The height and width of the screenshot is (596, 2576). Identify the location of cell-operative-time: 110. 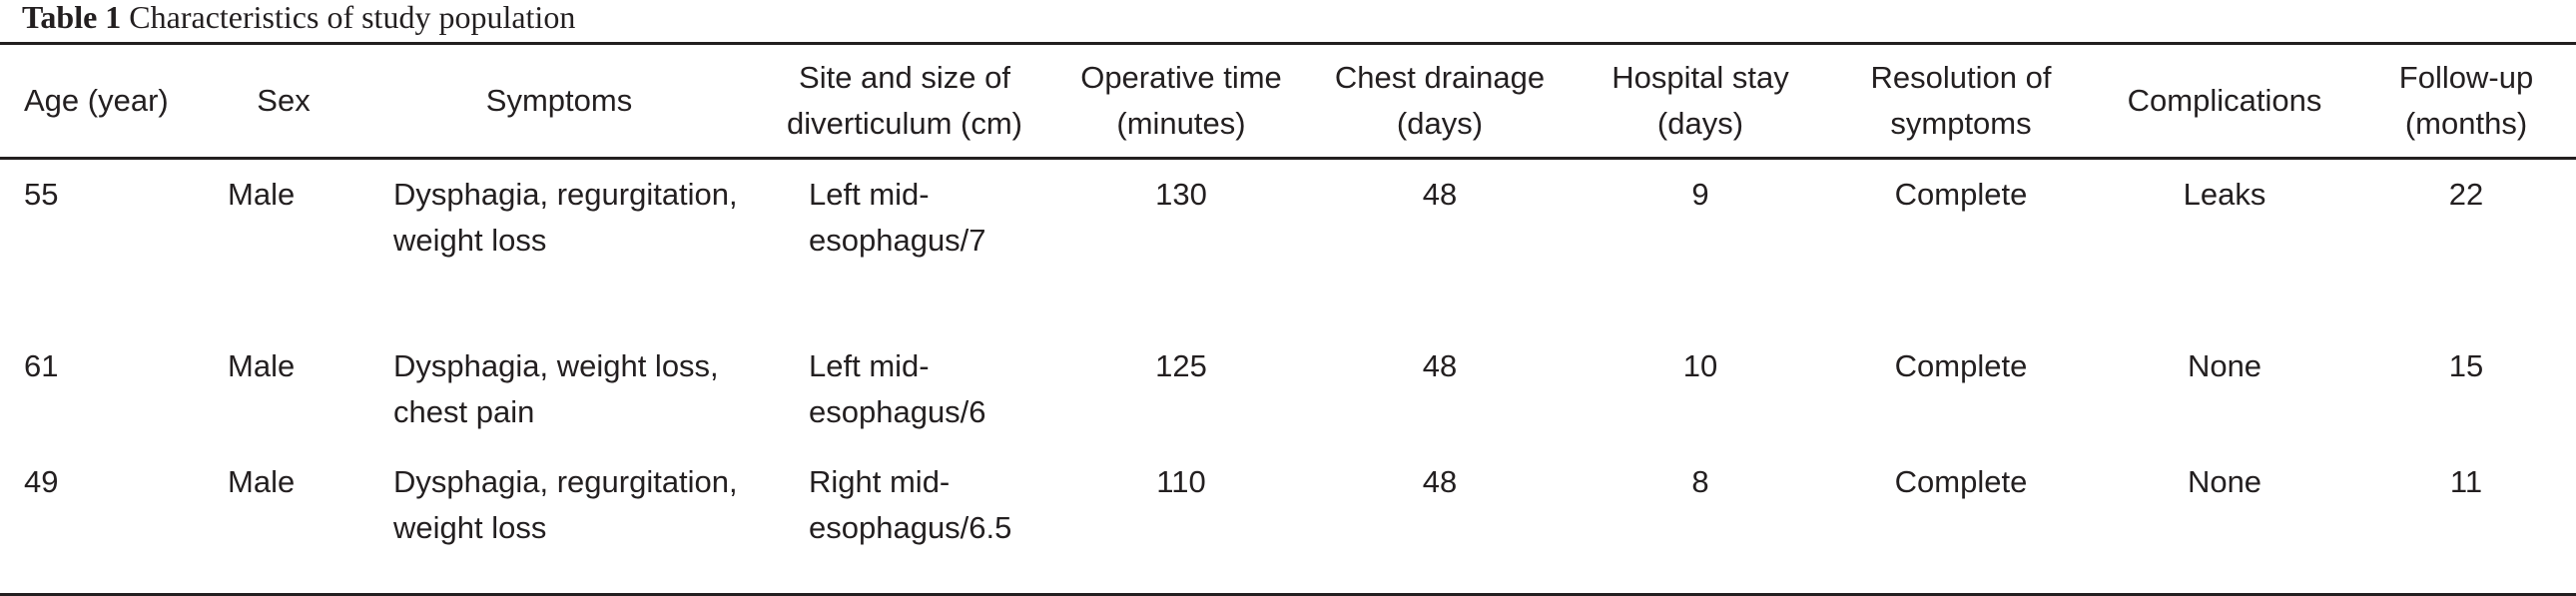
(1181, 481).